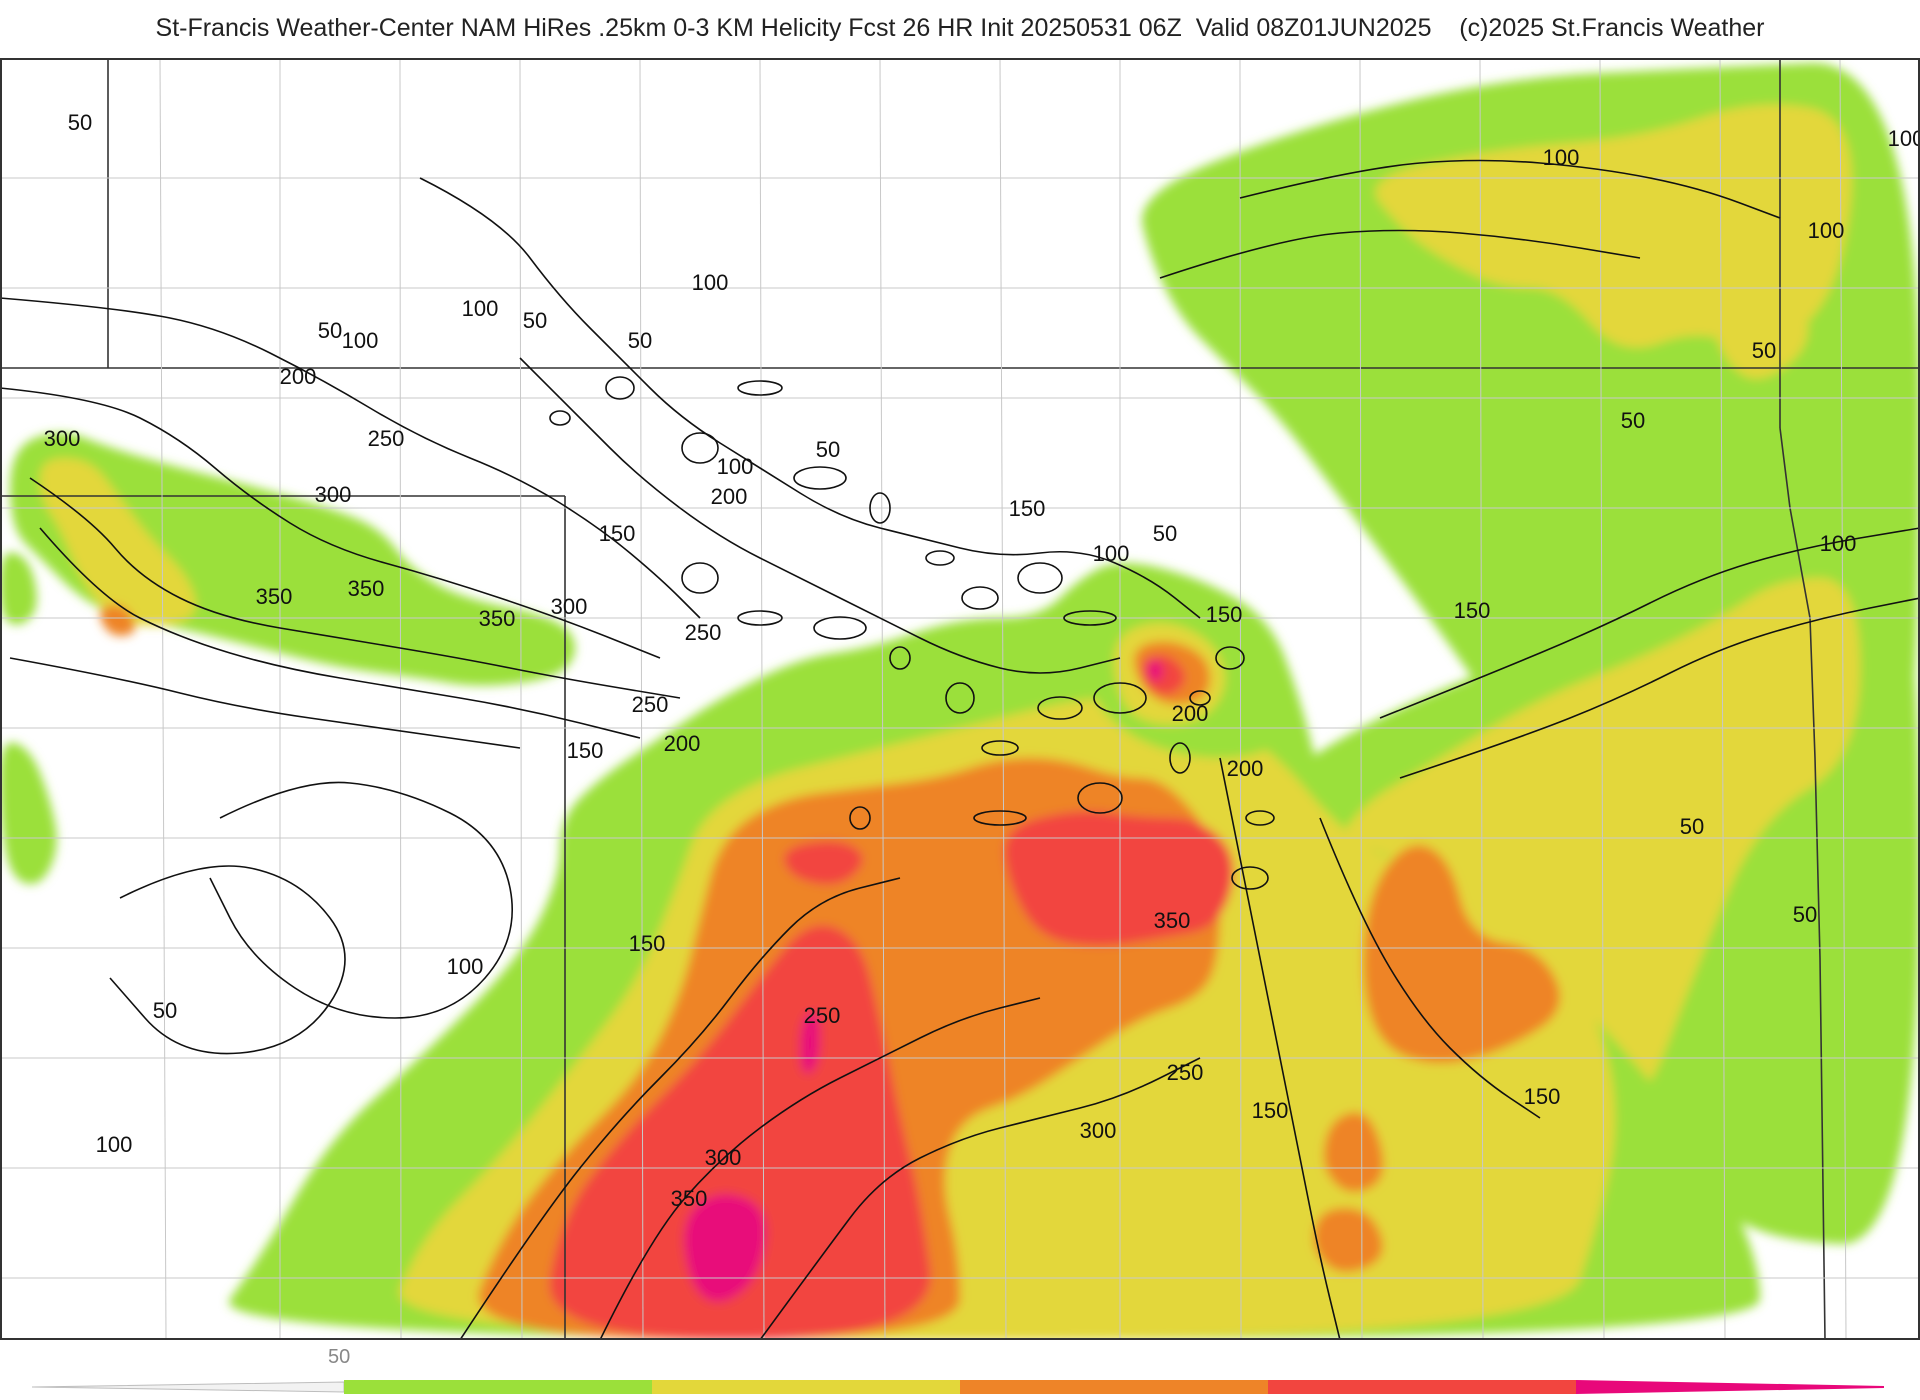 The width and height of the screenshot is (1920, 1400). What do you see at coordinates (1730, 1387) in the screenshot?
I see `legend-taper-right` at bounding box center [1730, 1387].